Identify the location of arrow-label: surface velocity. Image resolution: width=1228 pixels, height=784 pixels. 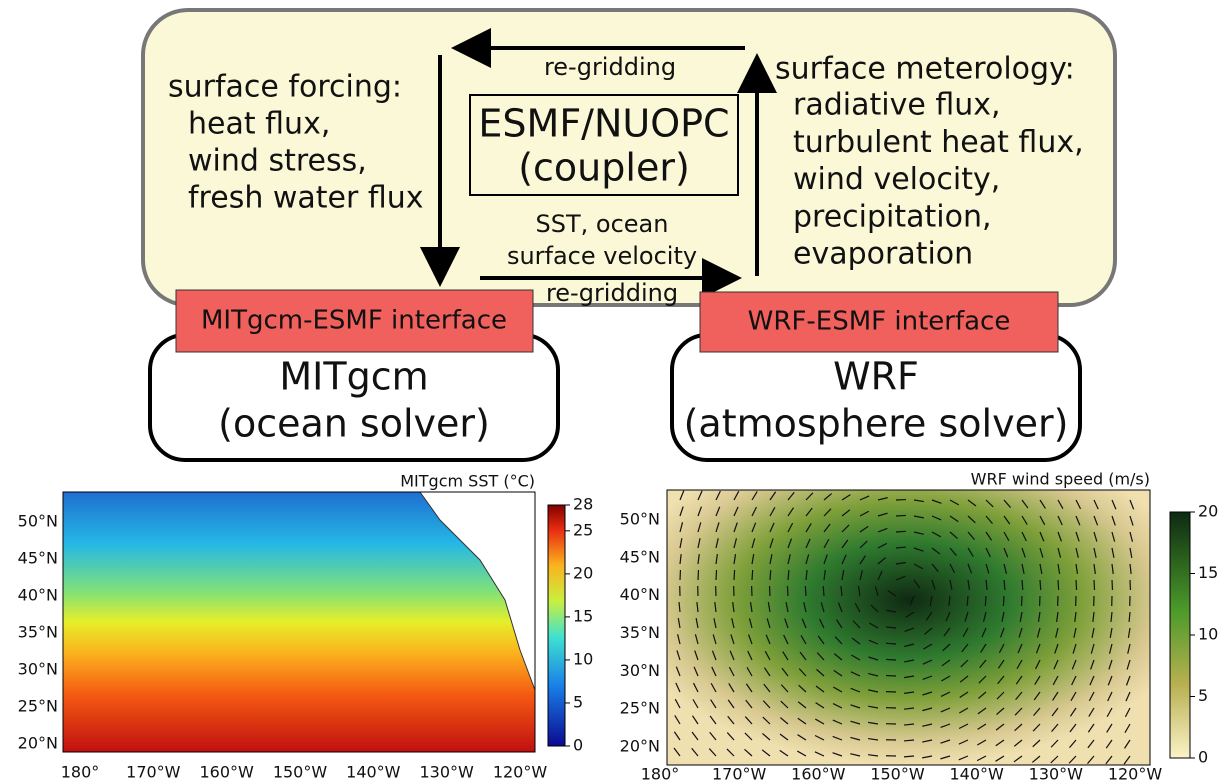
(602, 256).